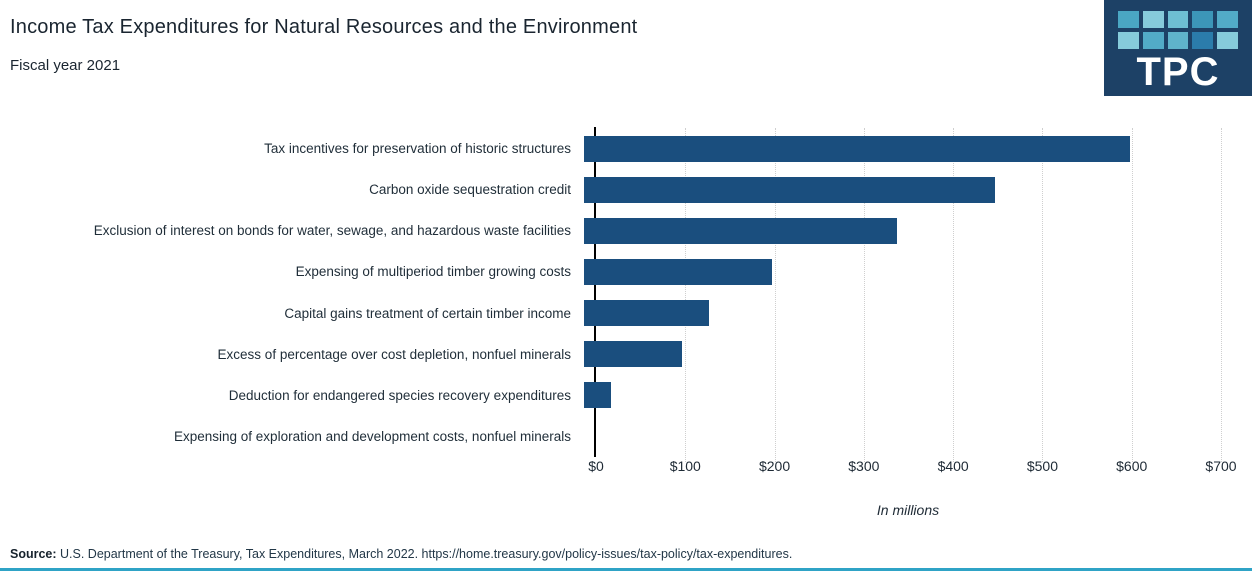 This screenshot has width=1252, height=571. I want to click on x-axis-label: In millions, so click(908, 510).